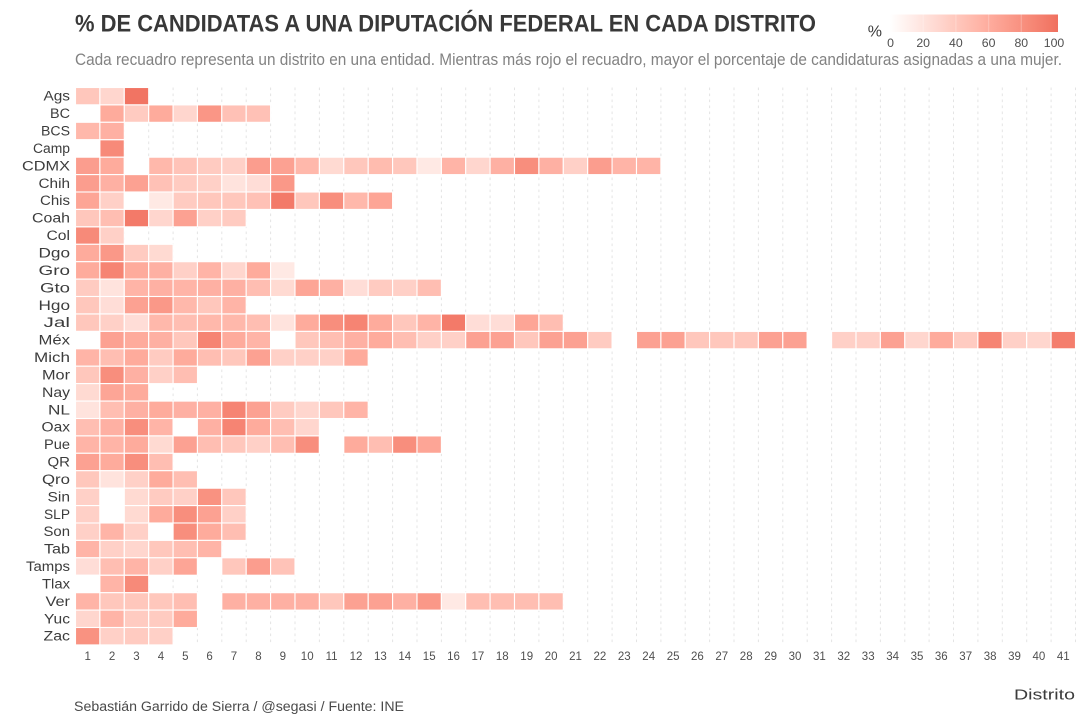 The width and height of the screenshot is (1080, 725). Describe the element at coordinates (892, 657) in the screenshot. I see `svg-text: 34` at that location.